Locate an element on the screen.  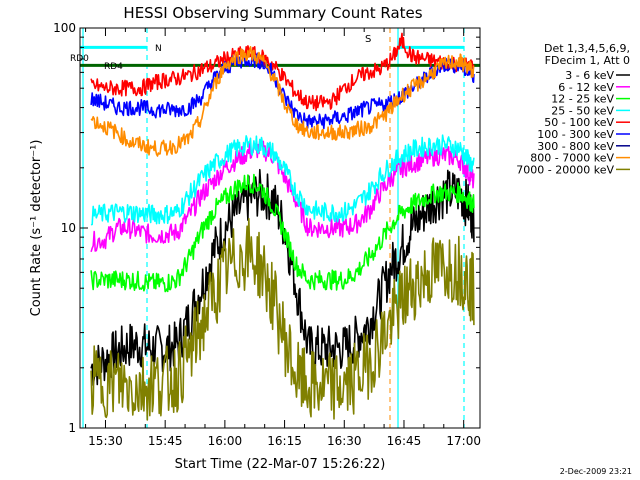
annotation-label: N is located at coordinates (158, 49).